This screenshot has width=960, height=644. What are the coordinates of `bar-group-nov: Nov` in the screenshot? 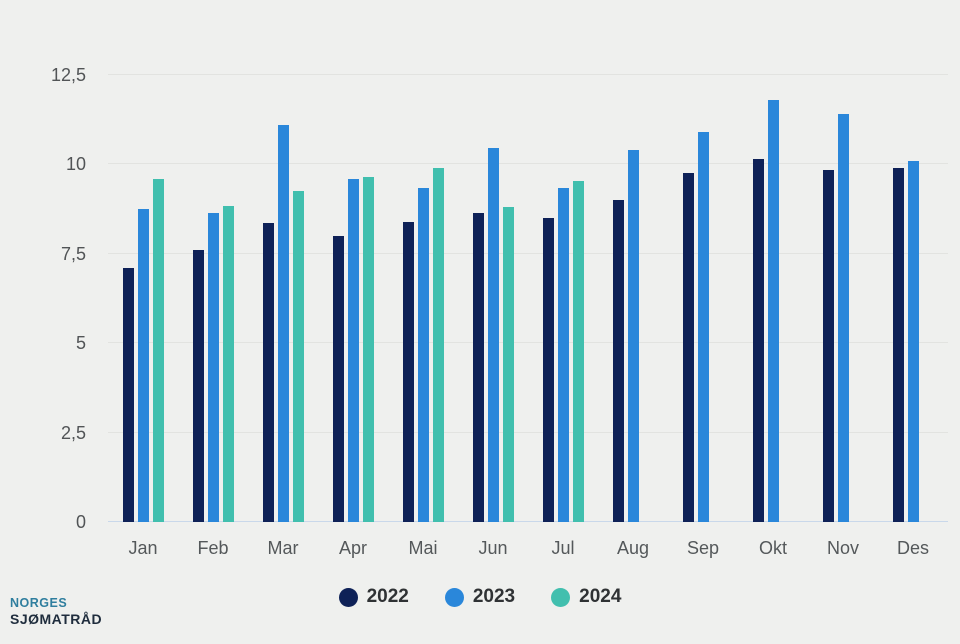 It's located at (843, 316).